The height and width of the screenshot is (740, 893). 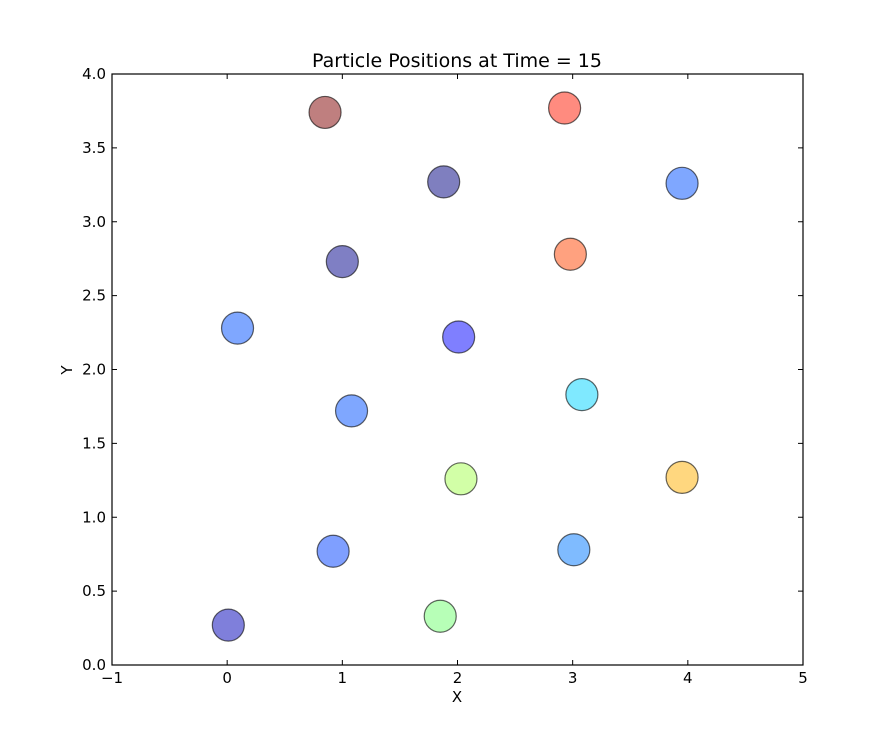 What do you see at coordinates (457, 61) in the screenshot?
I see `chart-title: Particle Positions at Time = 15` at bounding box center [457, 61].